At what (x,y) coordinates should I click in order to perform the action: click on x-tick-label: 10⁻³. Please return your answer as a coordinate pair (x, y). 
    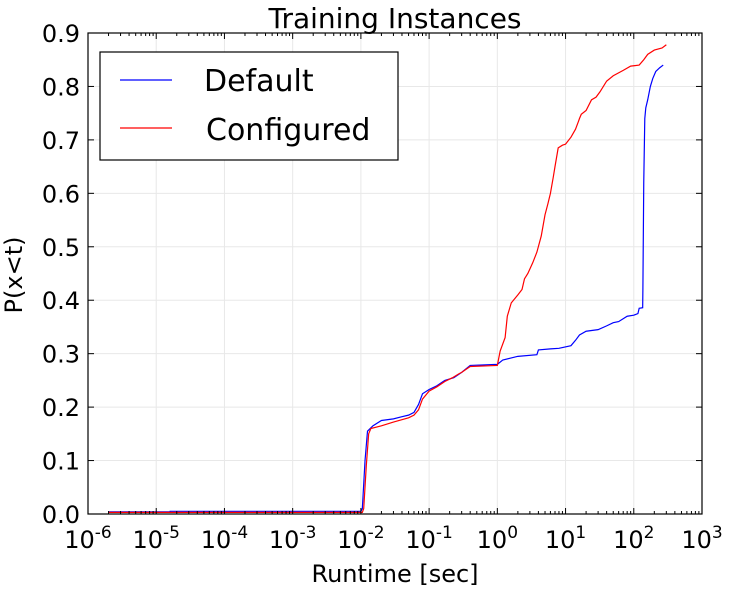
    Looking at the image, I should click on (293, 538).